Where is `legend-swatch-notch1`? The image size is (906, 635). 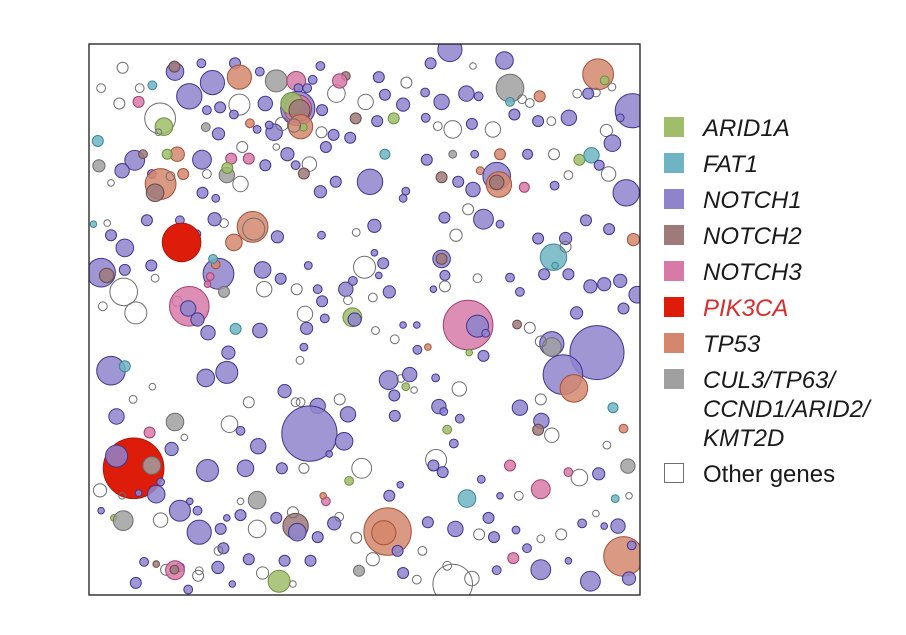
legend-swatch-notch1 is located at coordinates (674, 199).